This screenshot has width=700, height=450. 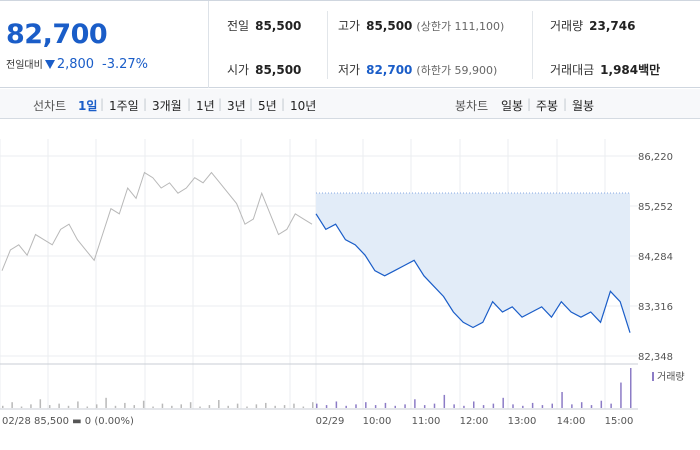 I want to click on price-box: 82,700 전일대비 2,800 -3.27%, so click(x=104, y=44).